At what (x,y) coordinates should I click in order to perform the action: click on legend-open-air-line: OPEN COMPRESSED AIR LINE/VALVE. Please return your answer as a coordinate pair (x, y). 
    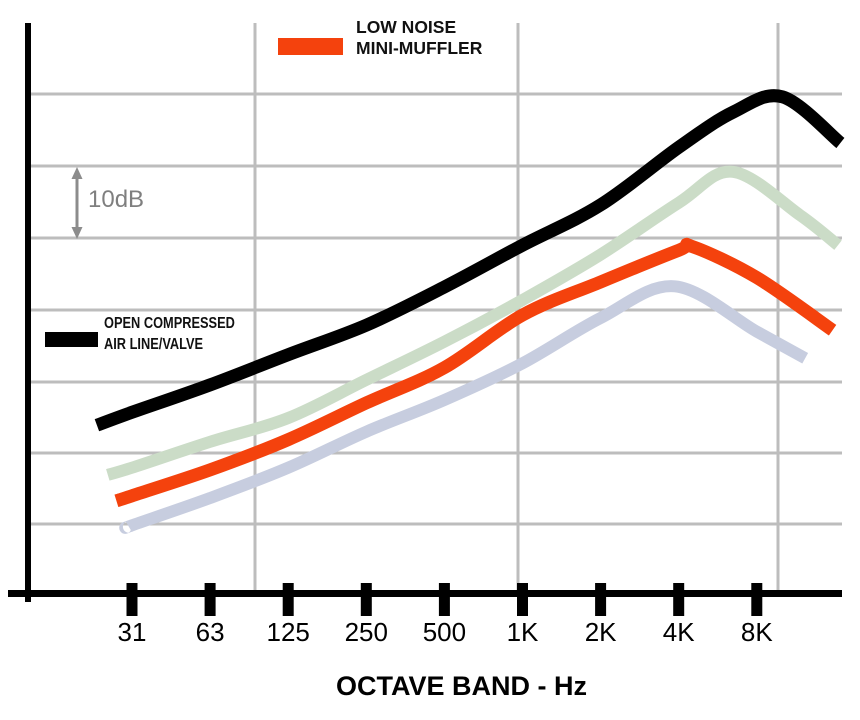
    Looking at the image, I should click on (156, 334).